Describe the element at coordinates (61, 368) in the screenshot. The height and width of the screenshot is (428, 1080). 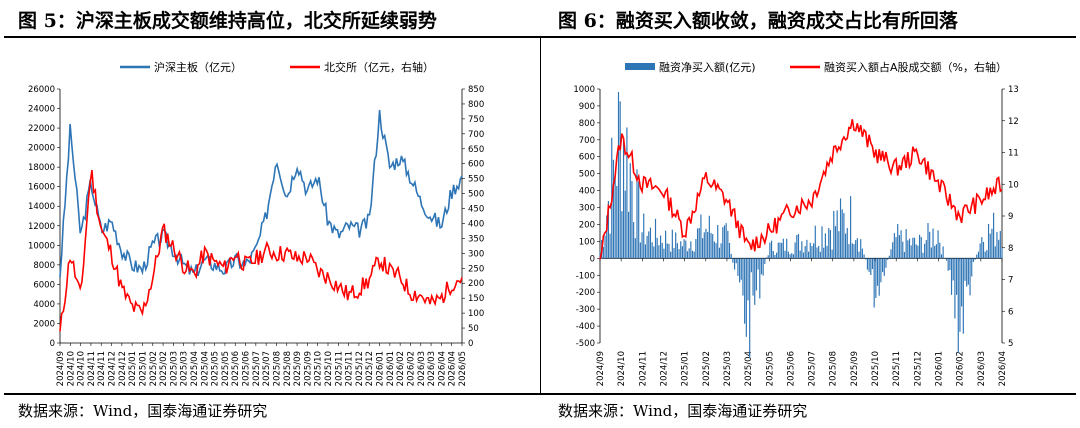
I see `f5-x-tick-label: 2024/09` at that location.